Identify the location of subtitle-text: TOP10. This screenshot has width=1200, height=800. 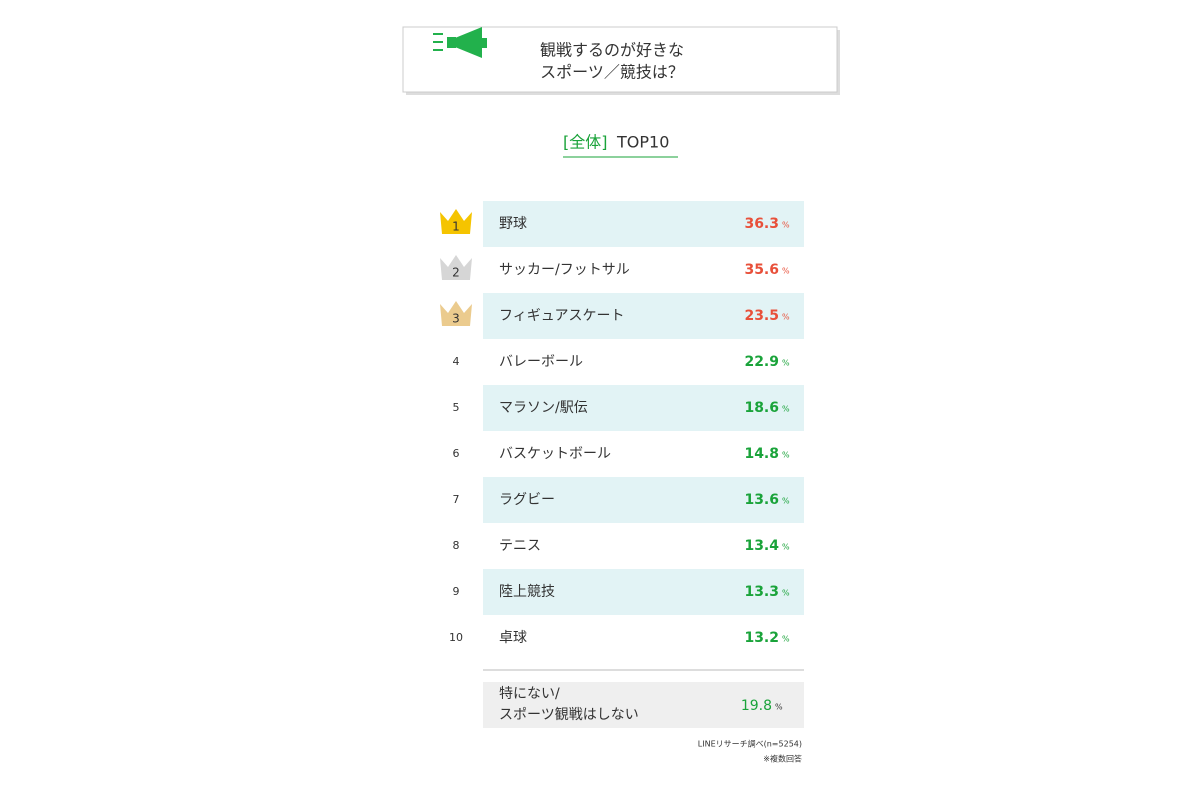
(642, 142).